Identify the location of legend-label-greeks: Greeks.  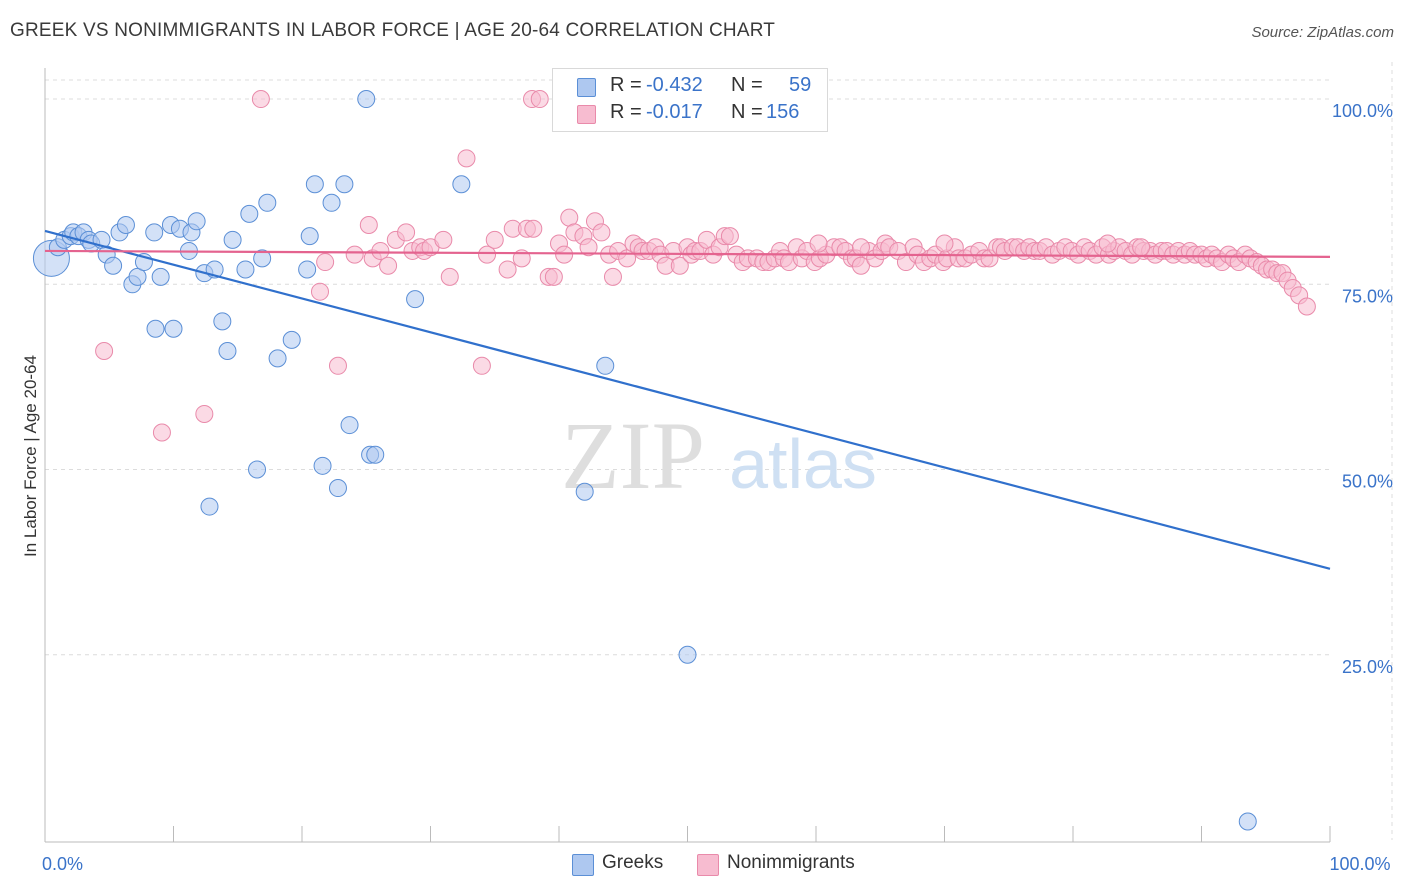
(633, 862).